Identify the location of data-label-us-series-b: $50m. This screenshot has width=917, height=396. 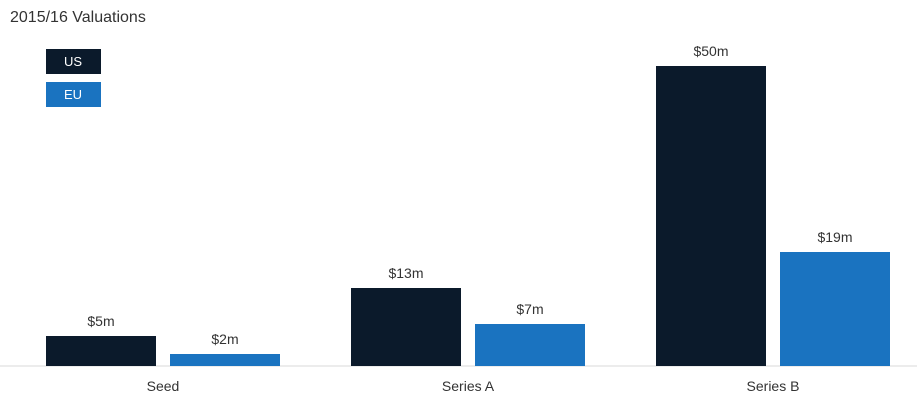
(710, 51).